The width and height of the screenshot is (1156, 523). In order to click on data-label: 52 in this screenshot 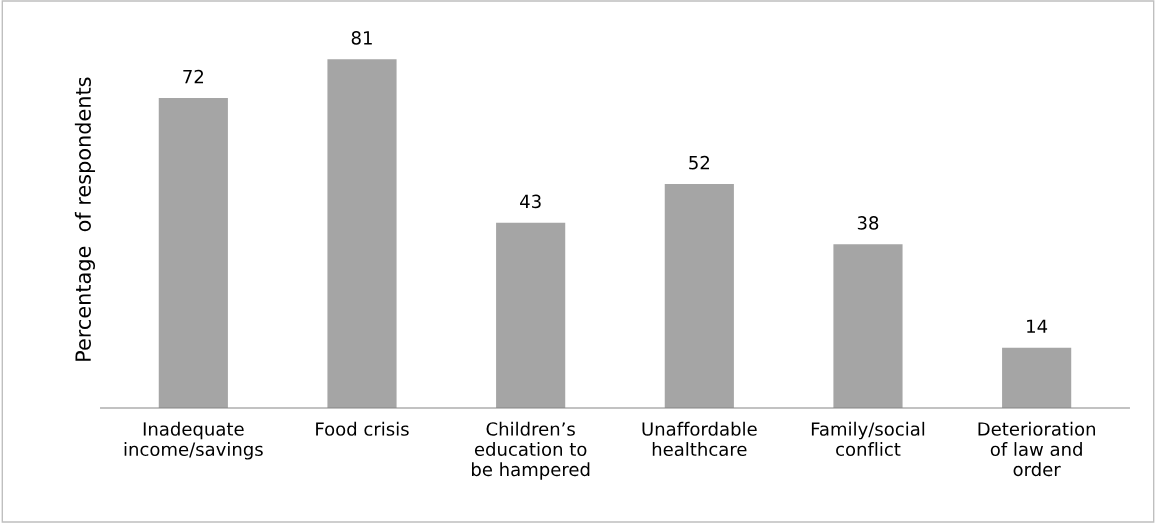, I will do `click(699, 162)`.